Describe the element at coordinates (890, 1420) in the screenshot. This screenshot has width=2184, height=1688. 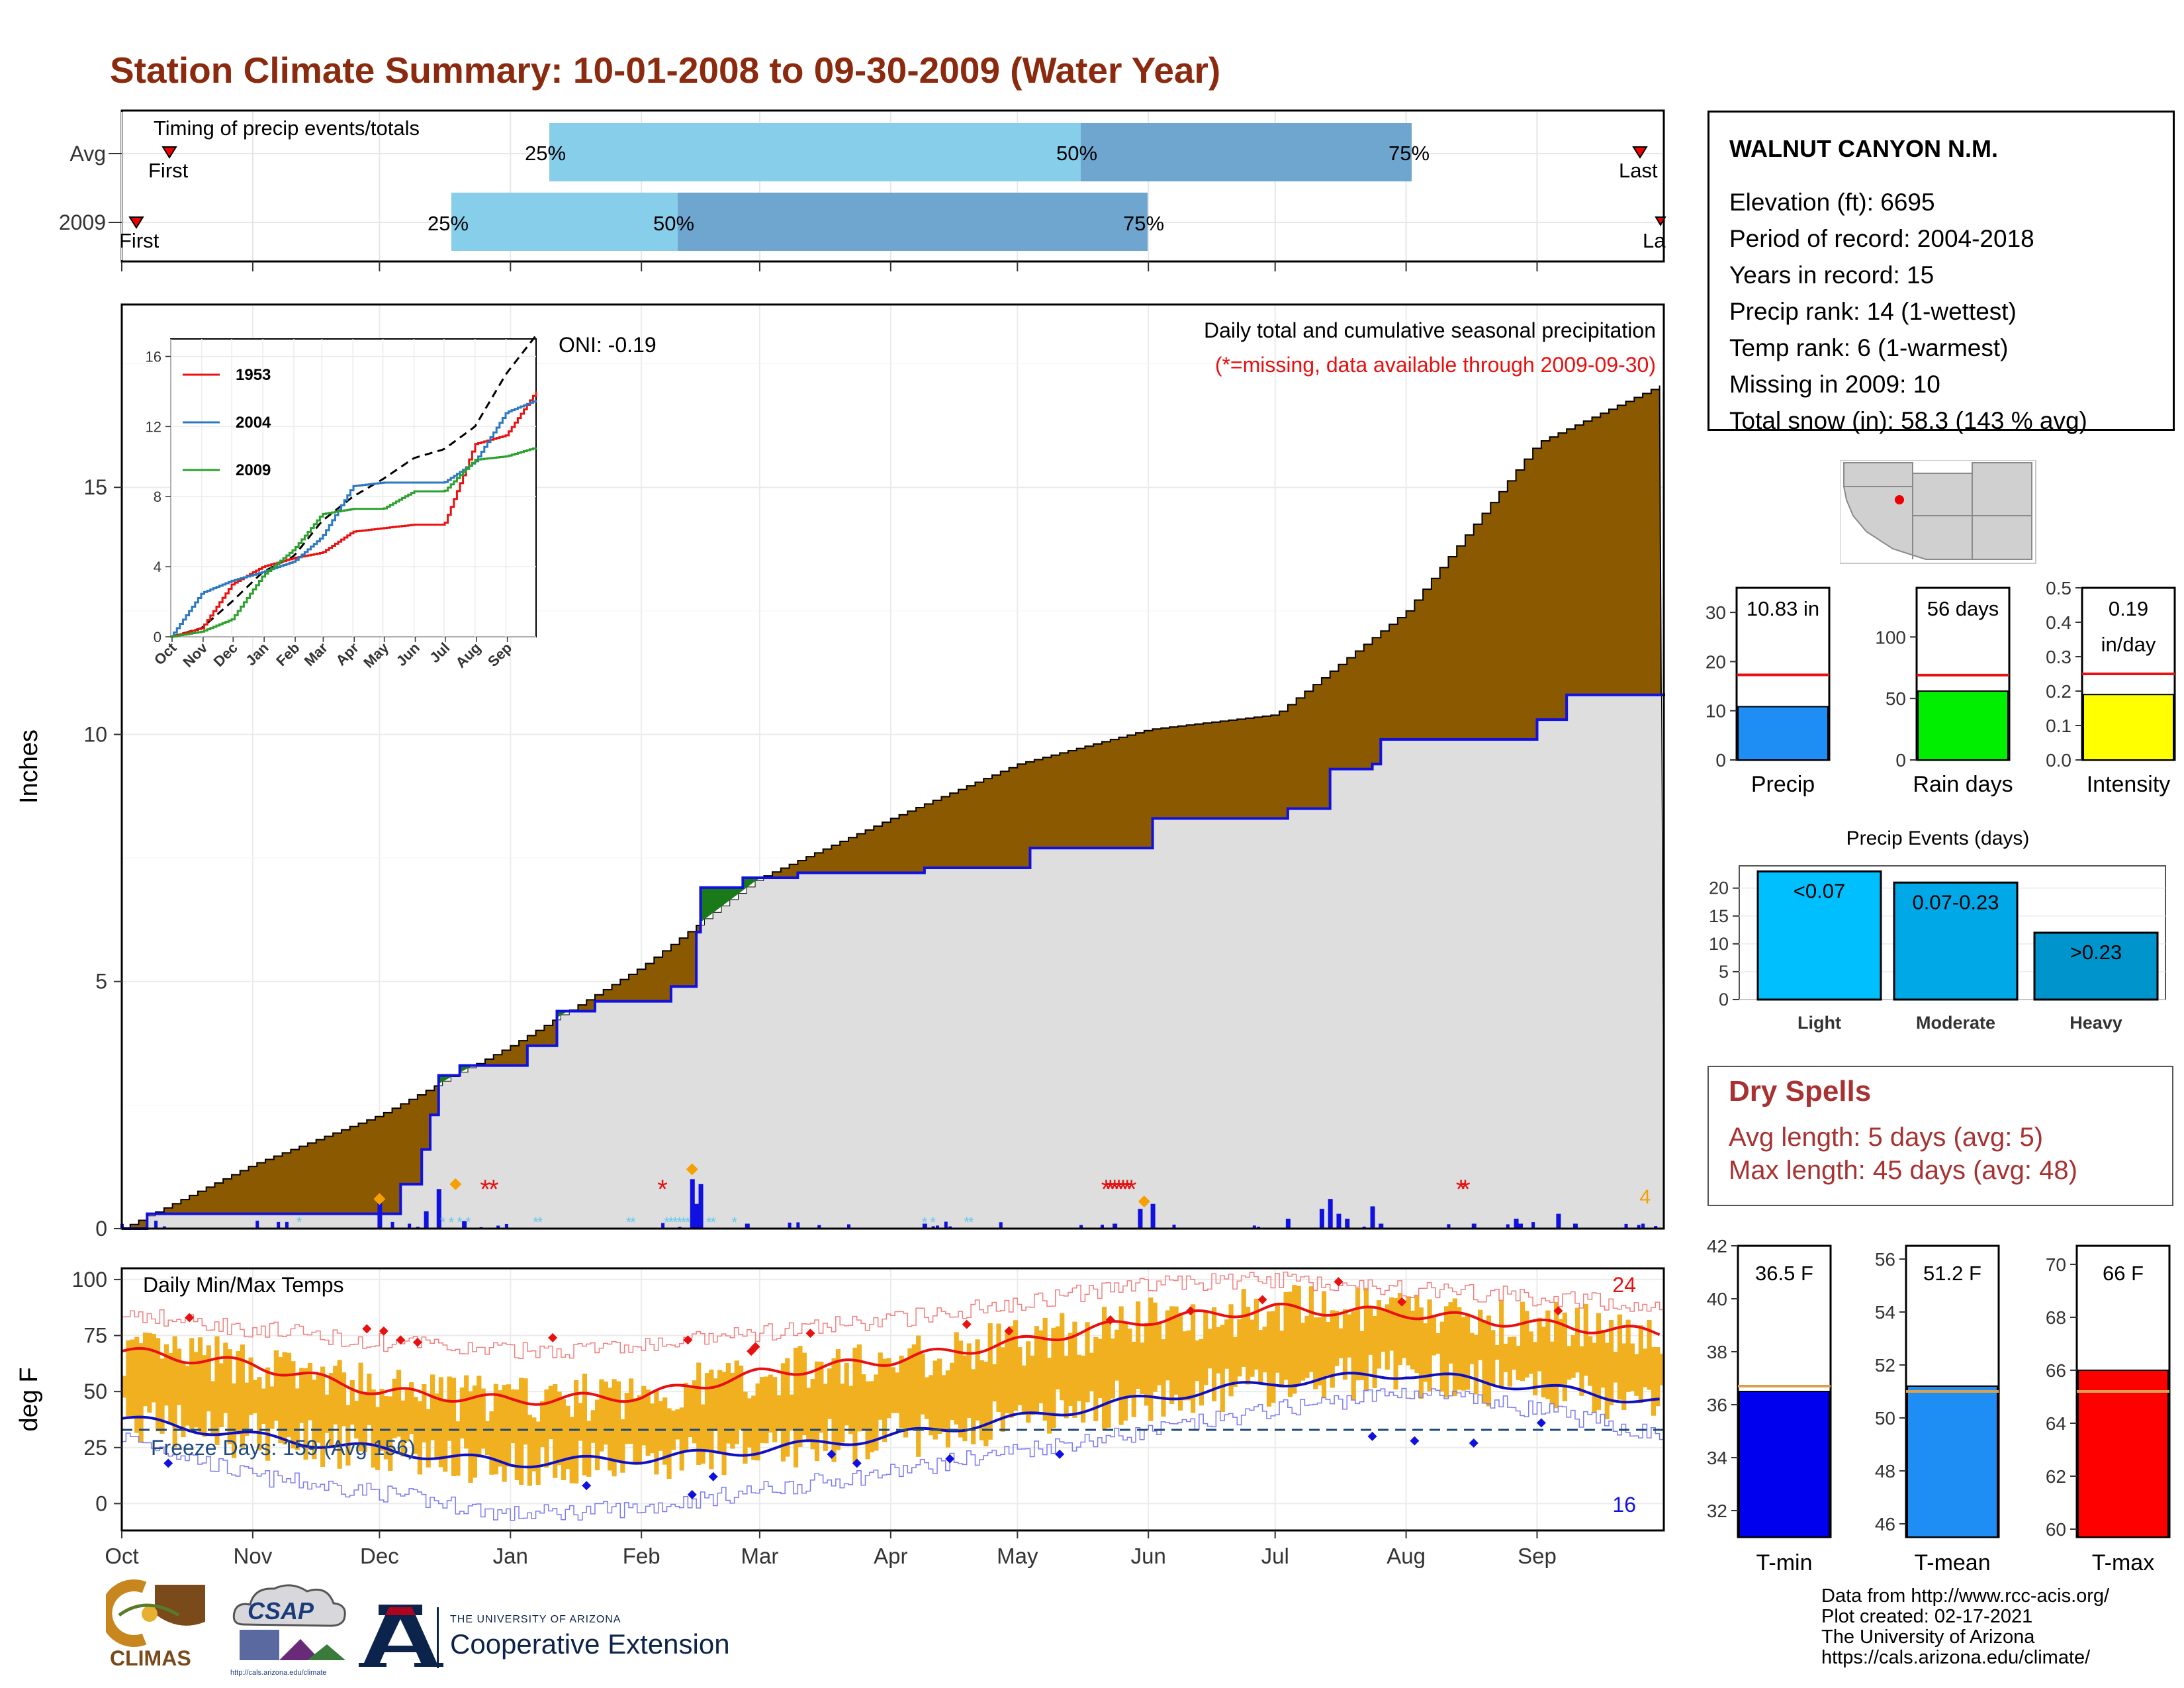
I see `average-min-line` at that location.